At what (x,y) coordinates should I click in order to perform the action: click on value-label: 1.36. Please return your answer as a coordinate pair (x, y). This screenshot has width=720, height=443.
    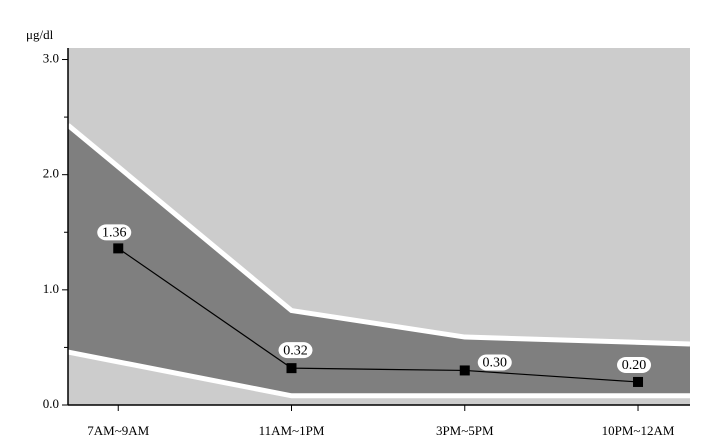
    Looking at the image, I should click on (114, 233).